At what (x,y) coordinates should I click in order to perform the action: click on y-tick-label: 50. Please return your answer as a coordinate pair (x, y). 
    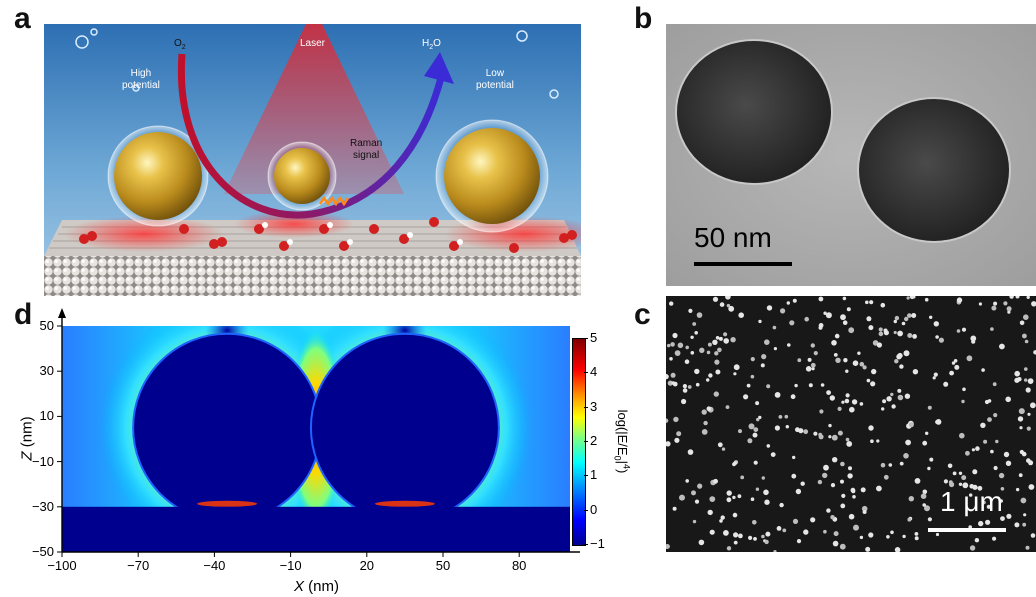
    Looking at the image, I should click on (46, 325).